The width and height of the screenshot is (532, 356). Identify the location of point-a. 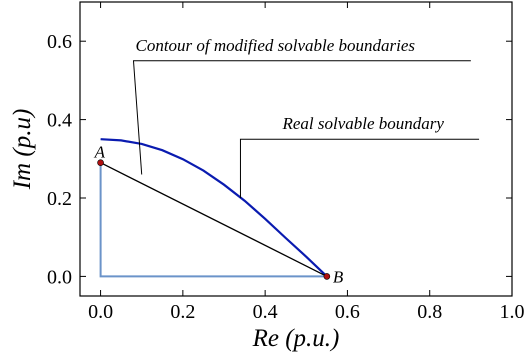
(100, 163).